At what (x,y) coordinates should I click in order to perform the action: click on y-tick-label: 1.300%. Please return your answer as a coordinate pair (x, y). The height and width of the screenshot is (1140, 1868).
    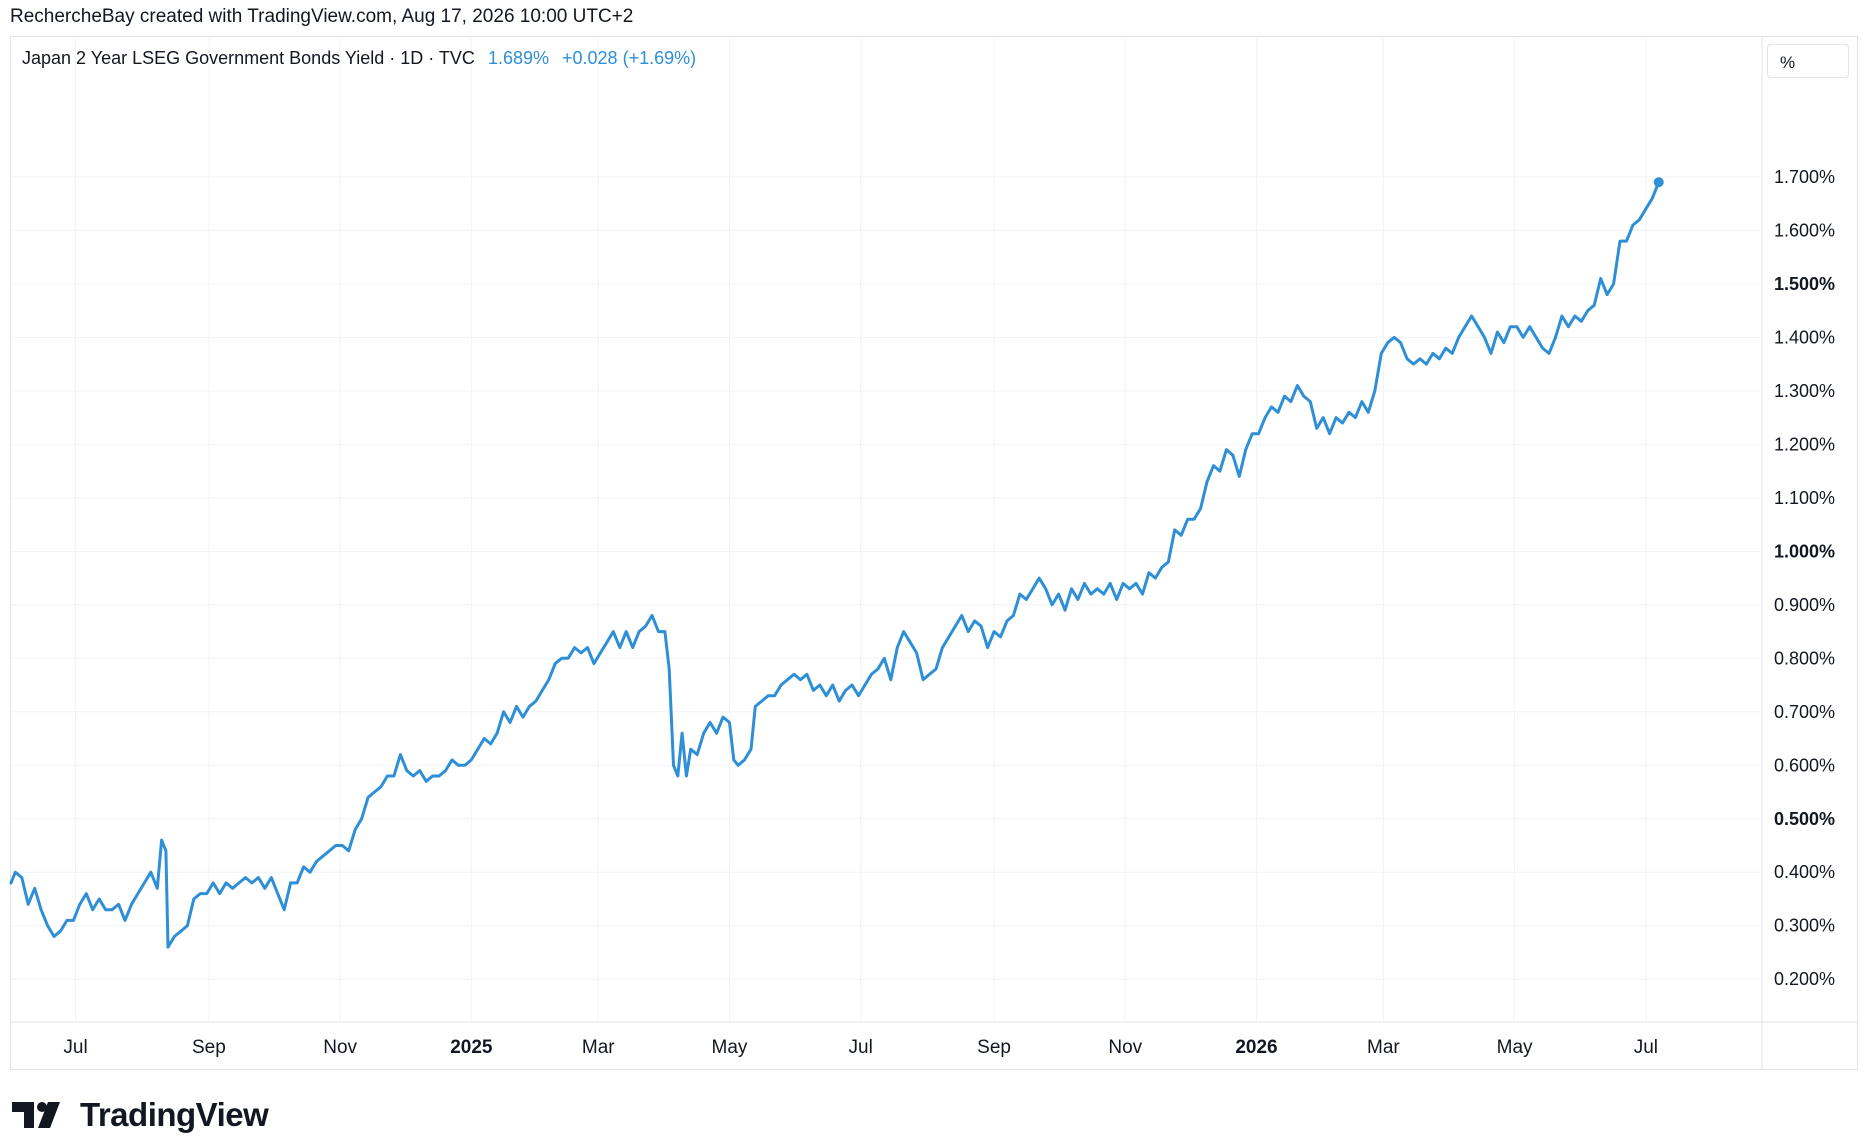
    Looking at the image, I should click on (1804, 391).